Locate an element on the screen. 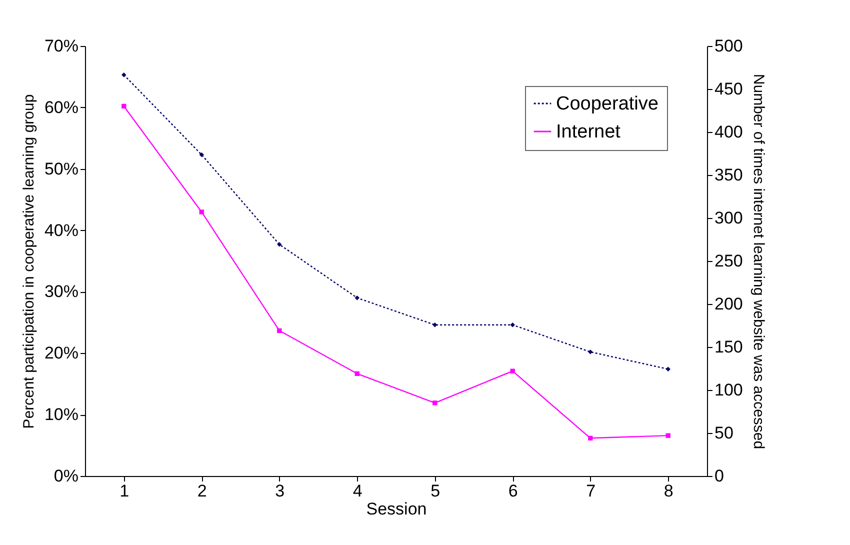 The width and height of the screenshot is (850, 545). y-axis-title: Percent participation in cooperative learning group is located at coordinates (29, 261).